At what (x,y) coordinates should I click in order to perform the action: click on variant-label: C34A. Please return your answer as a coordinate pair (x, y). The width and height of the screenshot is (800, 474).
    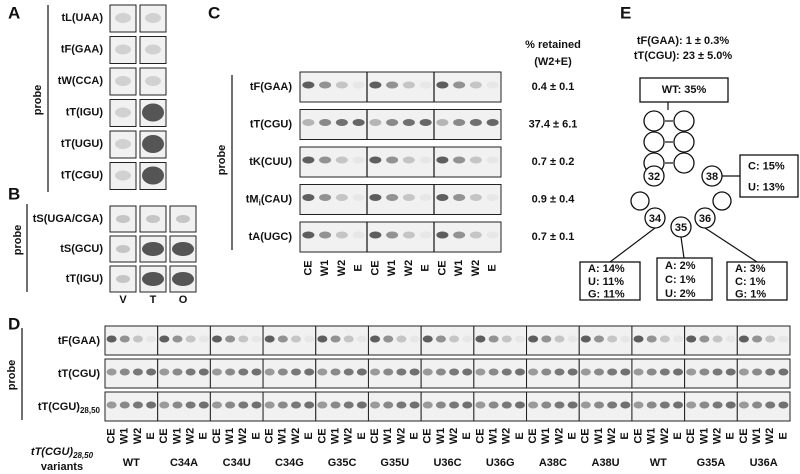
    Looking at the image, I should click on (184, 463).